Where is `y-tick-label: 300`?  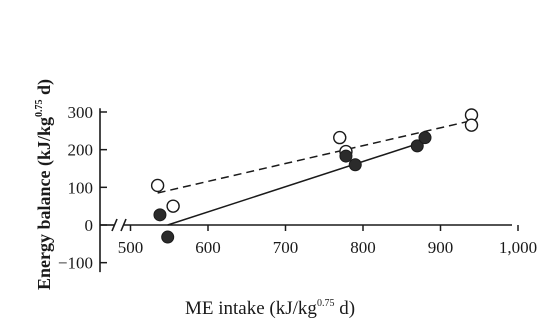 y-tick-label: 300 is located at coordinates (81, 112).